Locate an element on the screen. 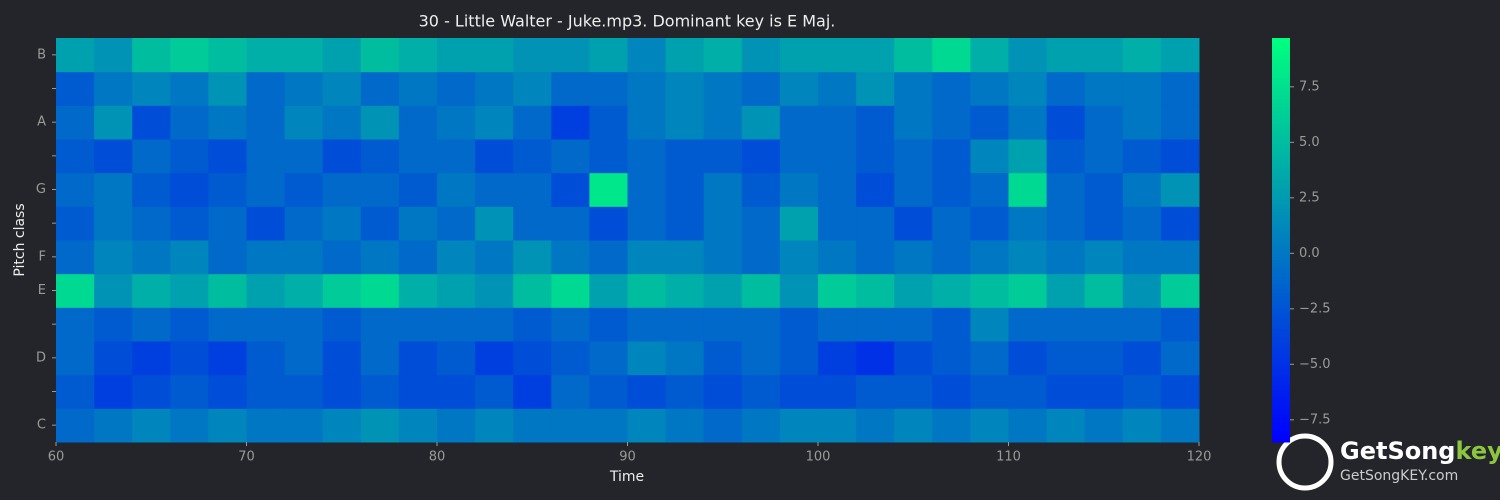 Image resolution: width=1500 pixels, height=500 pixels. colorbar-tick-label: 5.0 is located at coordinates (1309, 142).